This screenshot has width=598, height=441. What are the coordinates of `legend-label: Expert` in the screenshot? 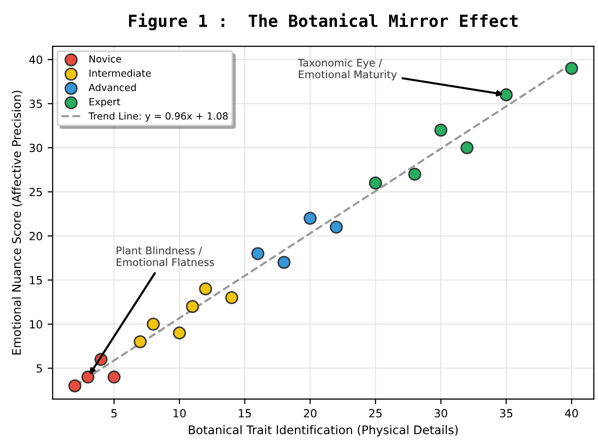 It's located at (105, 103).